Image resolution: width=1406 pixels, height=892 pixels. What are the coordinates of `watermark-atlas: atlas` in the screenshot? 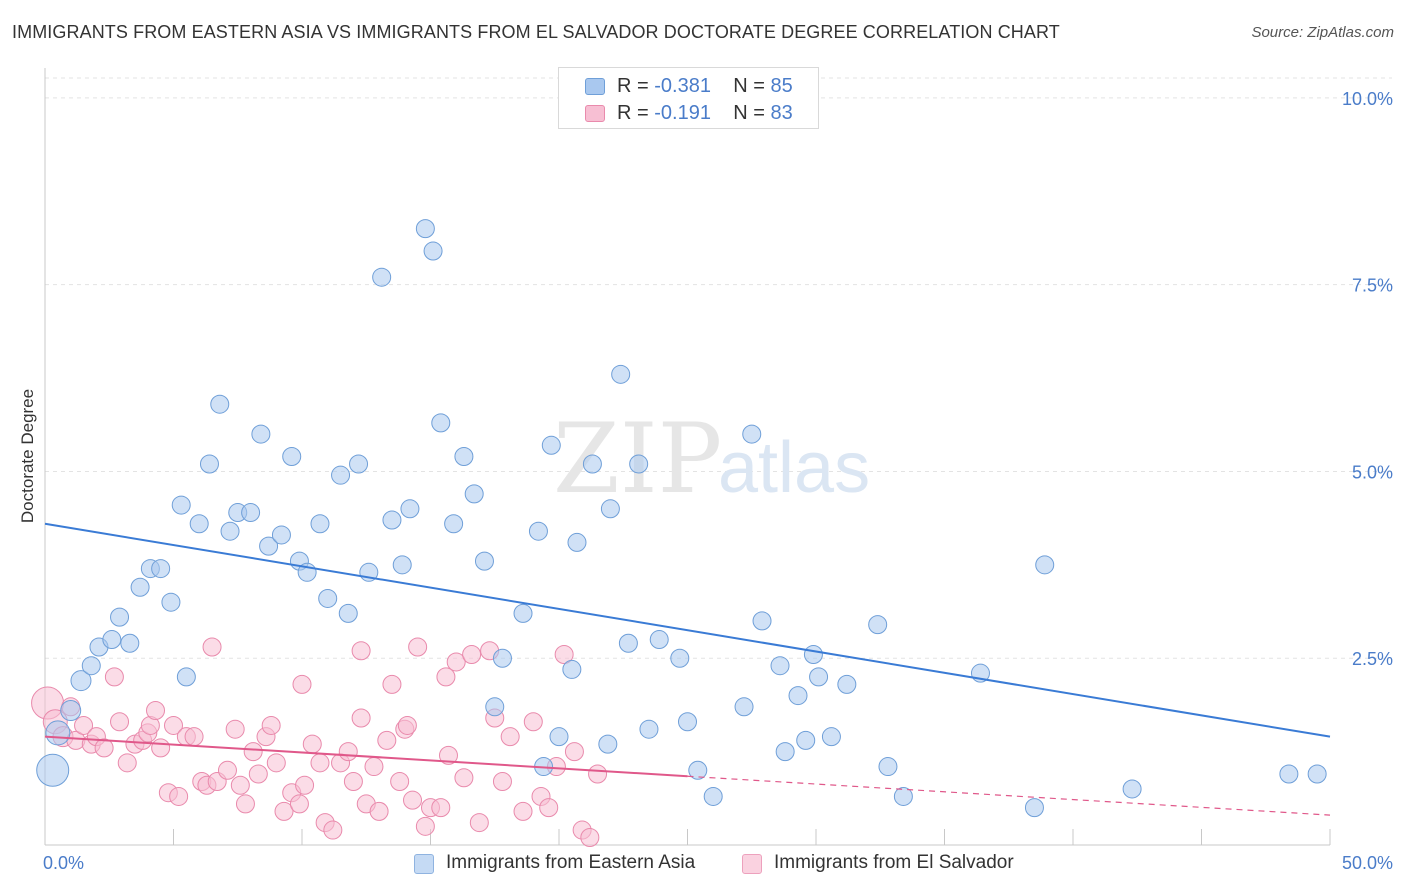 It's located at (794, 468).